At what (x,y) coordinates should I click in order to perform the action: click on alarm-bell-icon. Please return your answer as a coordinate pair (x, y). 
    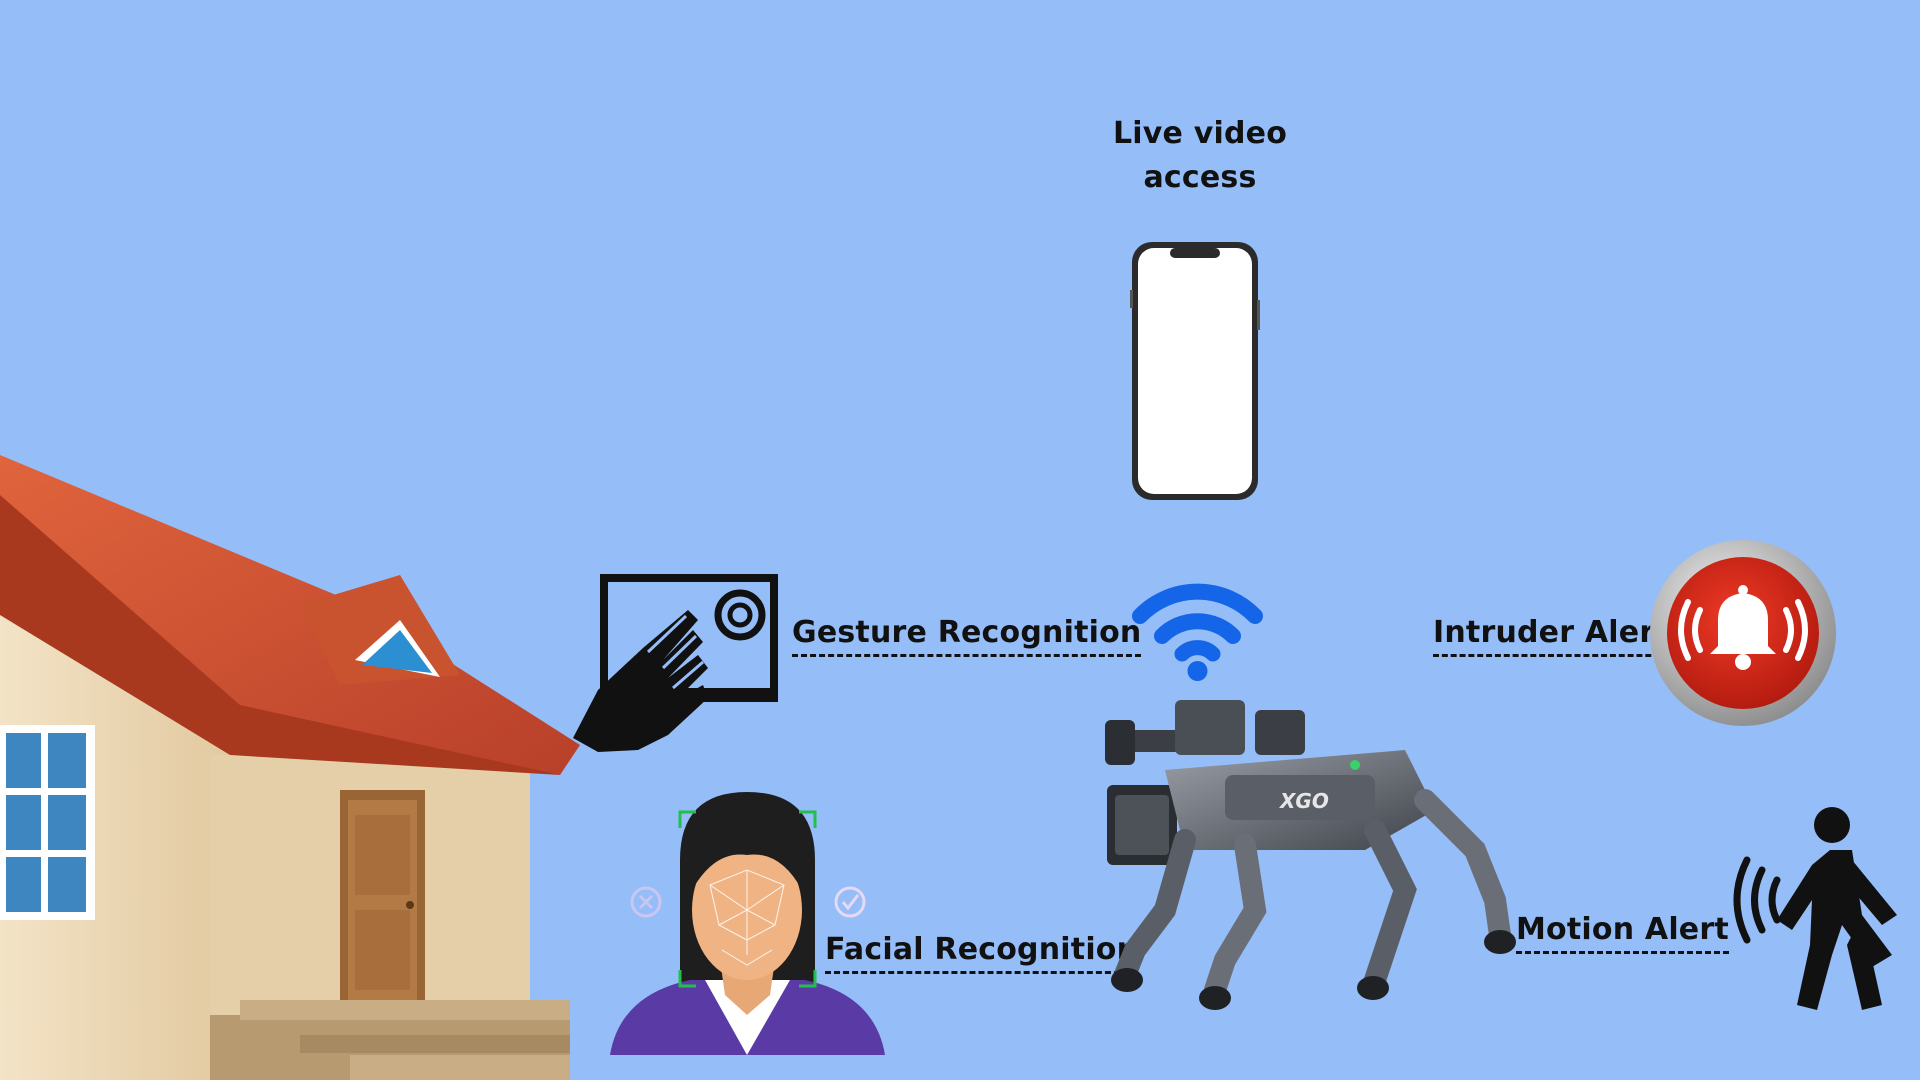
    Looking at the image, I should click on (1743, 633).